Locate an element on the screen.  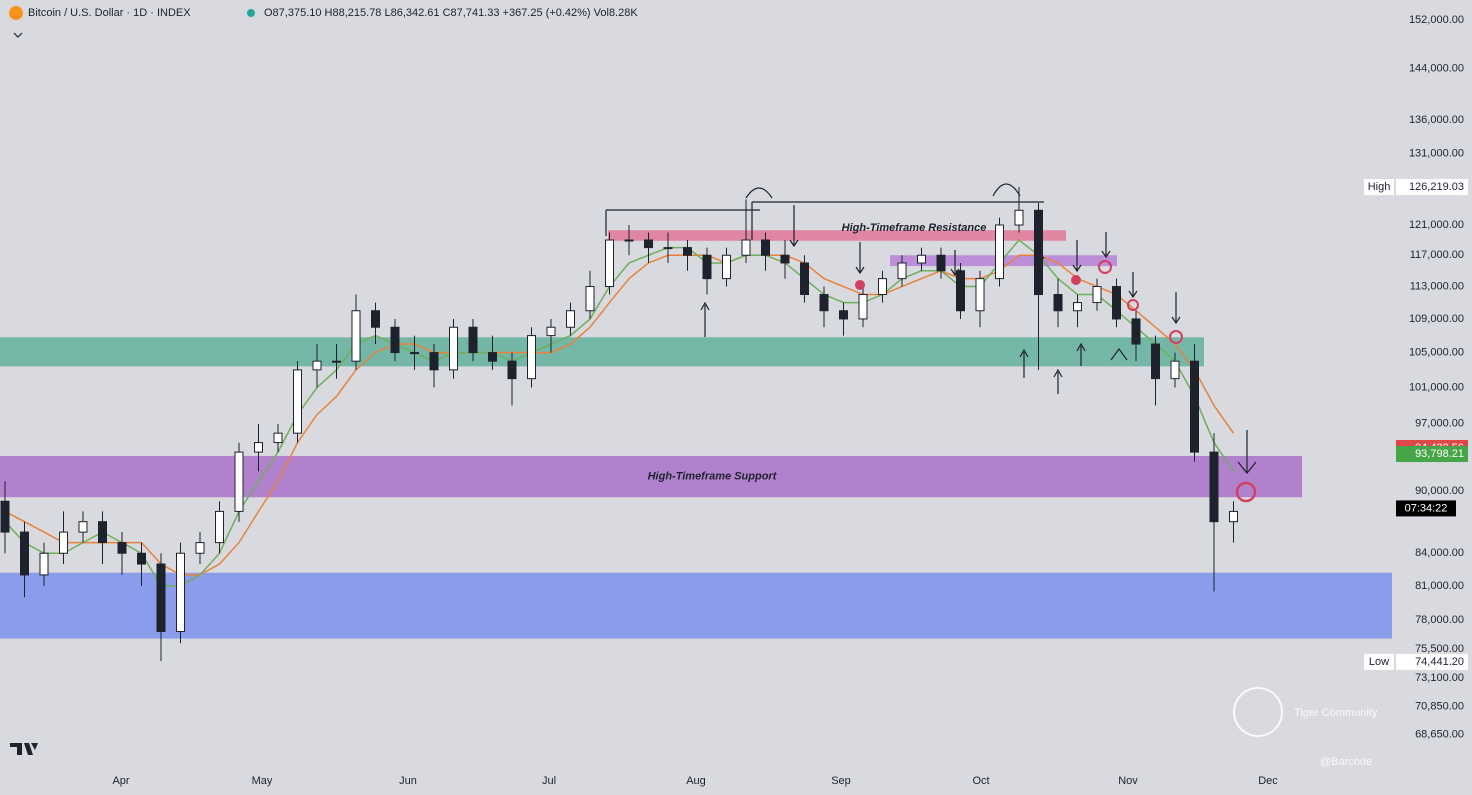
price-tag-name: Low is located at coordinates (1379, 662).